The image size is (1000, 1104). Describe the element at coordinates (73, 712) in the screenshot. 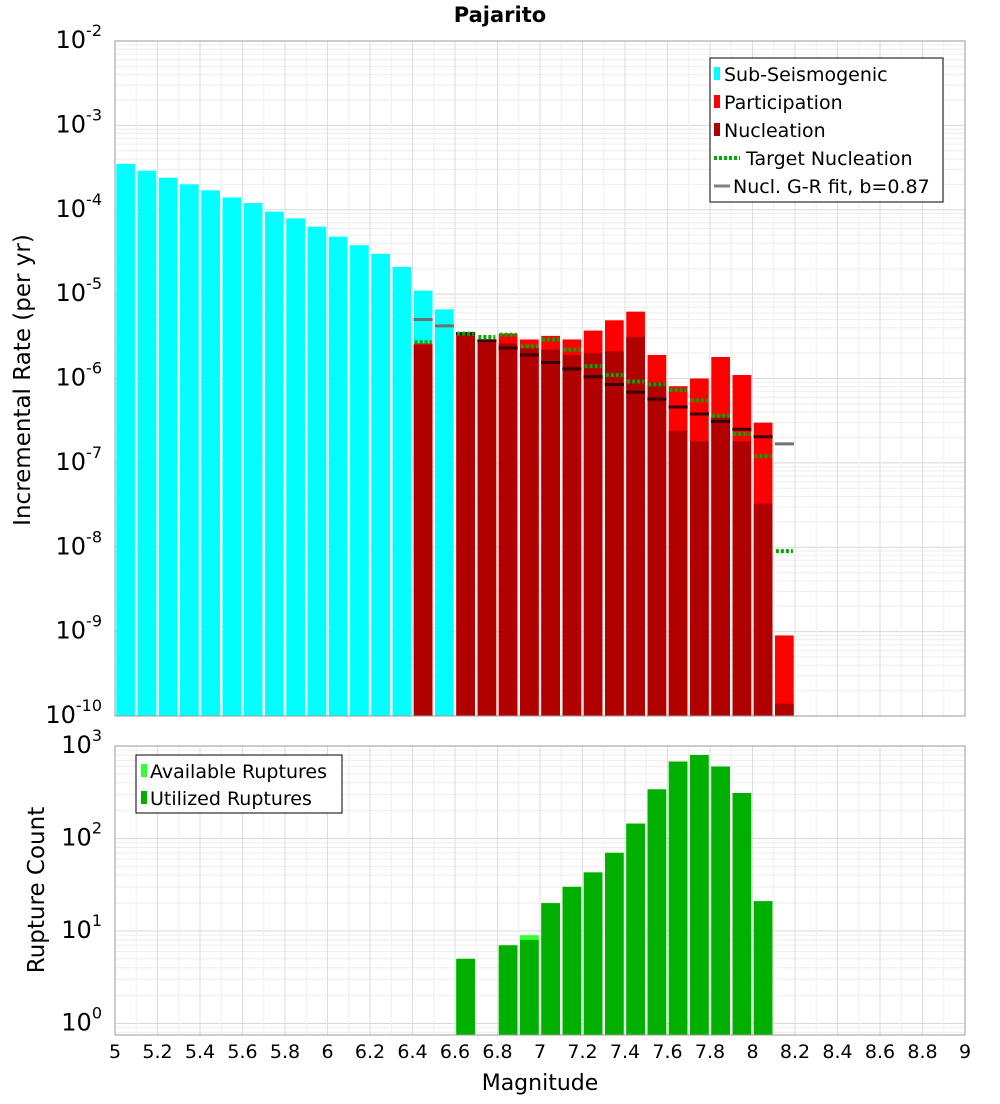

I see `y-tick-label: 10⁻¹⁰` at that location.